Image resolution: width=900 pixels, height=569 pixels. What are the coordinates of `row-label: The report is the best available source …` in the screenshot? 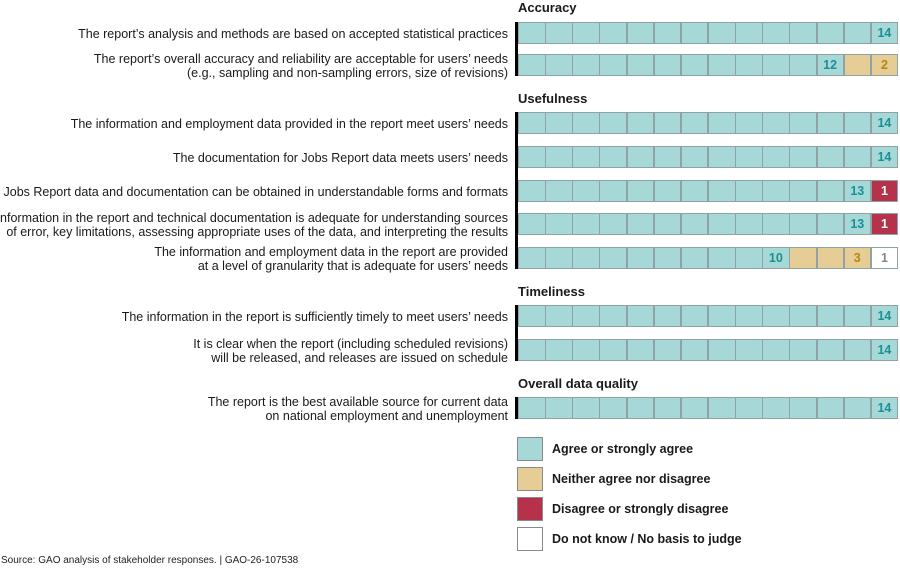 It's located at (358, 409).